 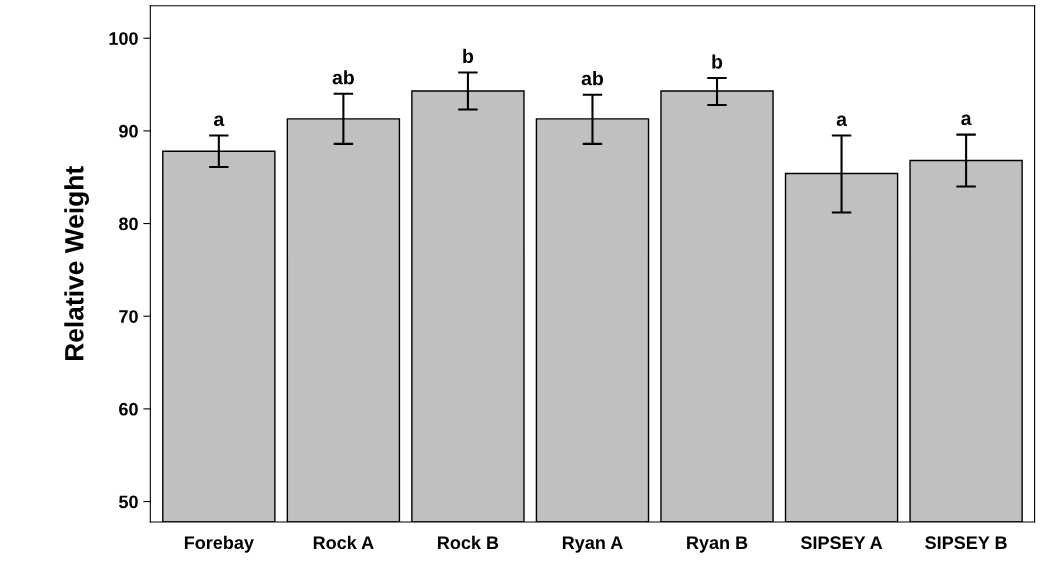 What do you see at coordinates (128, 316) in the screenshot?
I see `y-tick-label: 70` at bounding box center [128, 316].